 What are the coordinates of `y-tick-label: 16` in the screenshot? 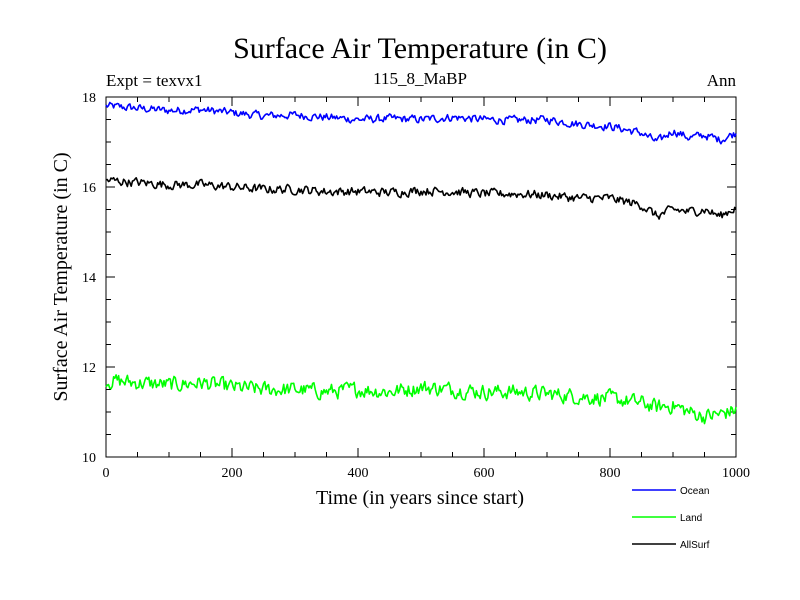 It's located at (89, 188).